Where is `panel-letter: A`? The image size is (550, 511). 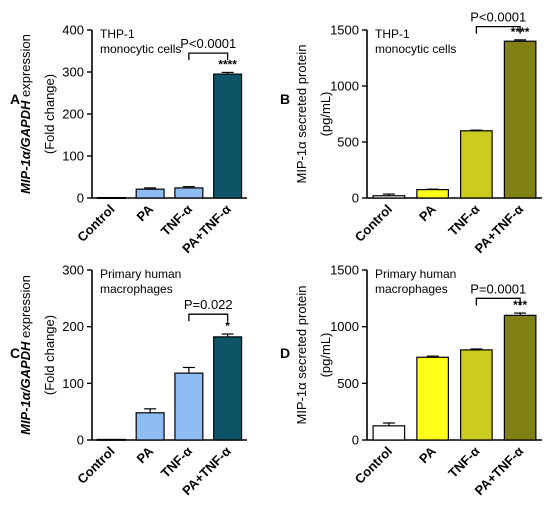 panel-letter: A is located at coordinates (15, 99).